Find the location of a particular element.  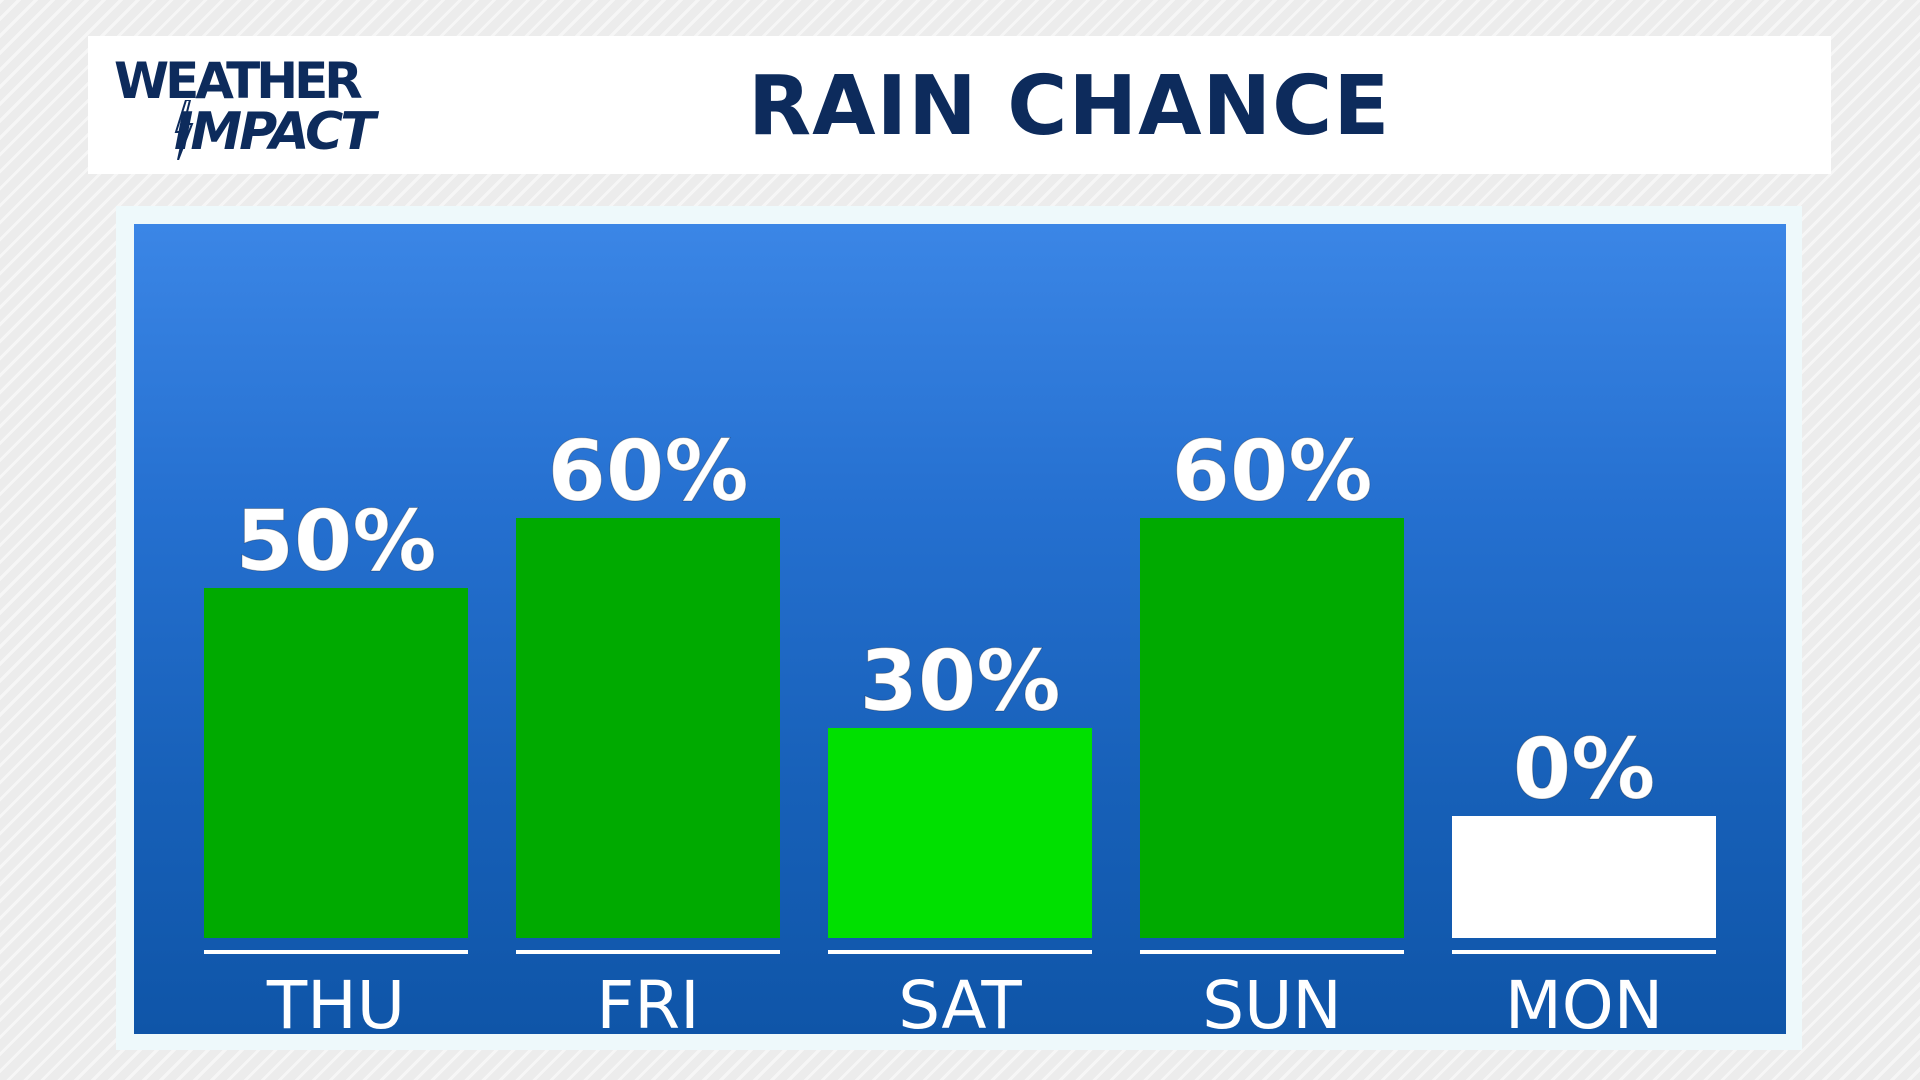

day-underline-thu is located at coordinates (336, 952).